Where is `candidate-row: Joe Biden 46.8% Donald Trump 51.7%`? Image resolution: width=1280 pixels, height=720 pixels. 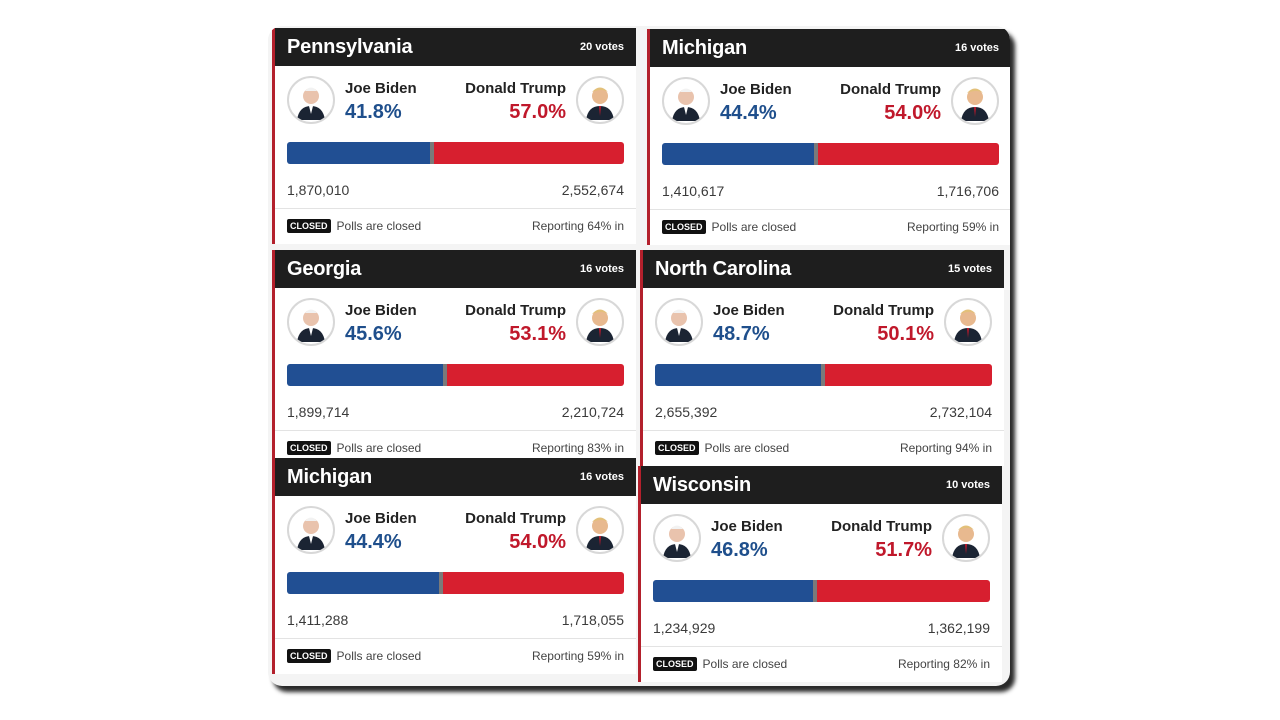
candidate-row: Joe Biden 46.8% Donald Trump 51.7% is located at coordinates (821, 540).